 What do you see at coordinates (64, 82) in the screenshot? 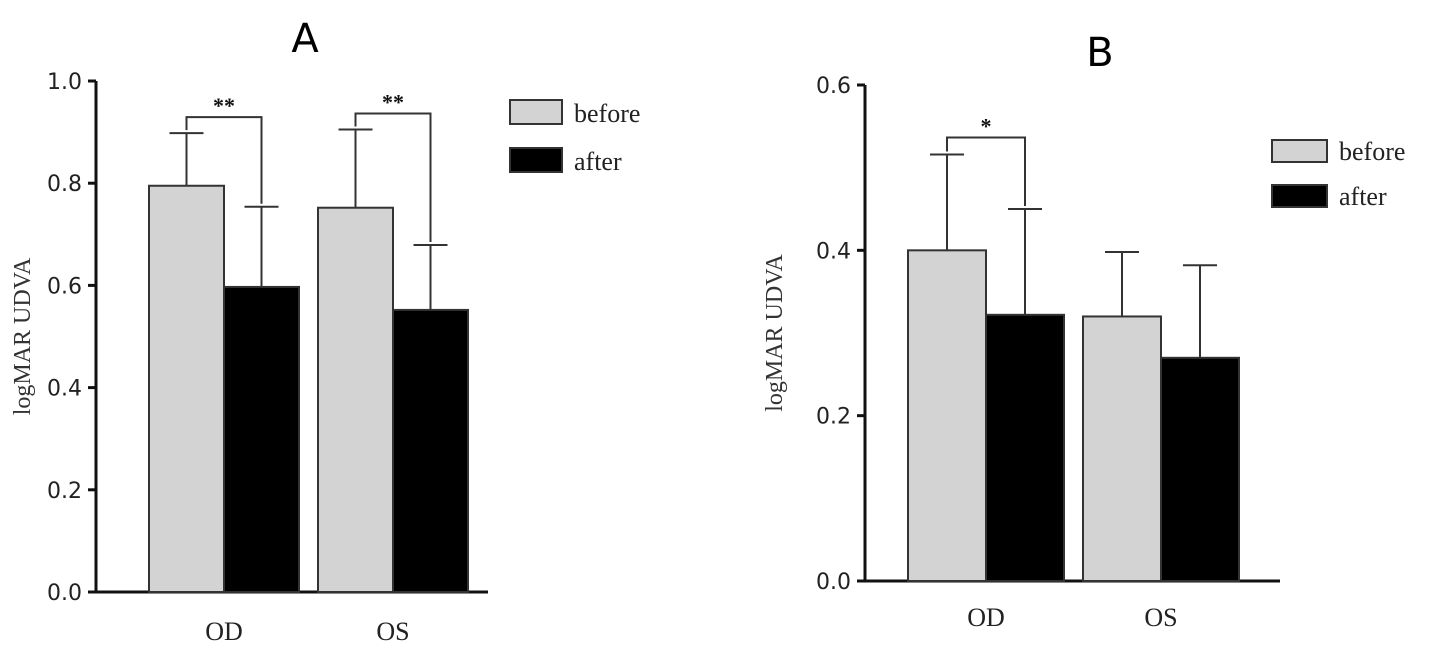
I see `y-tick-label: 1.0` at bounding box center [64, 82].